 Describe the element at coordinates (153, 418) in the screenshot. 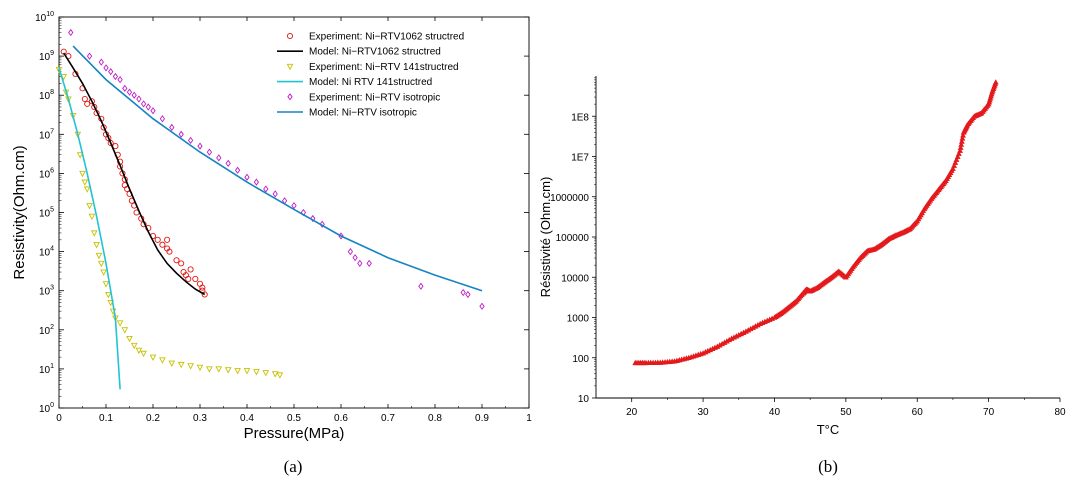

I see `x-tick-label-a: 0.2` at that location.